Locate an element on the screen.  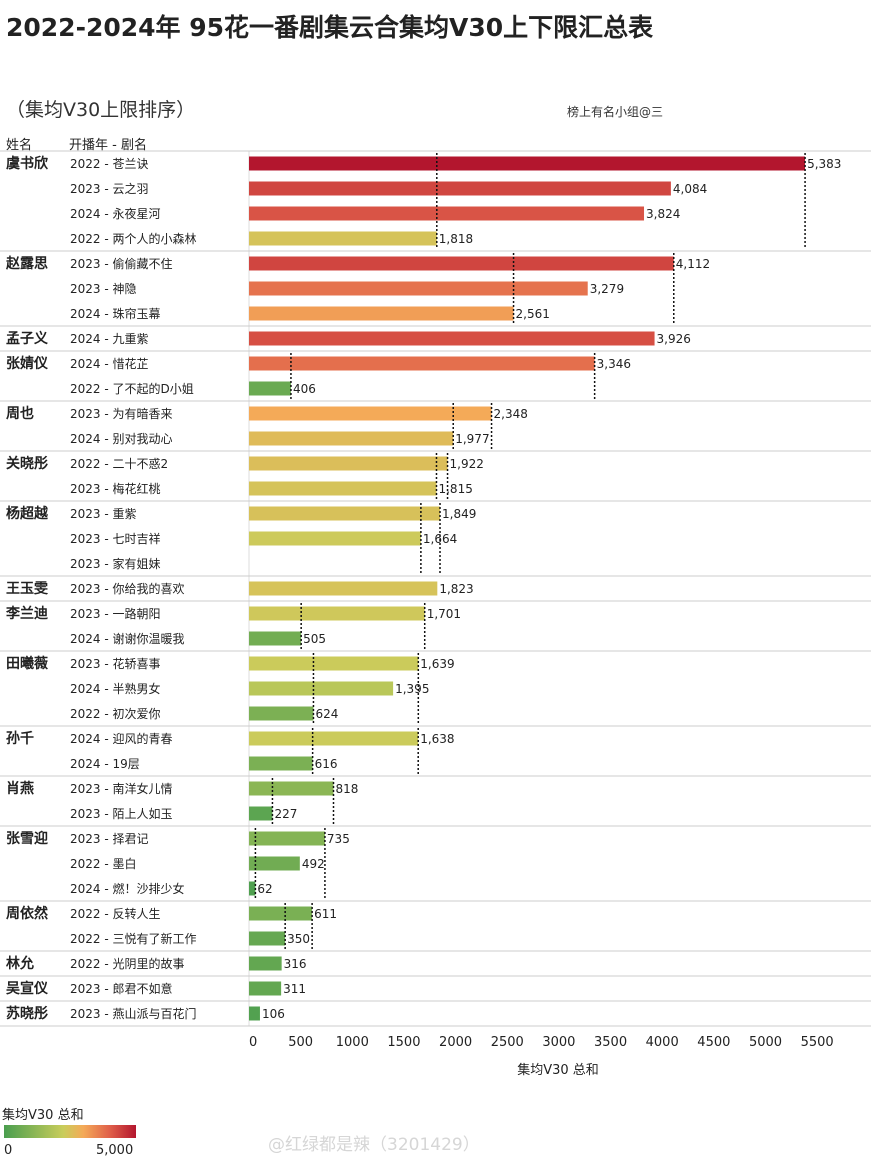
bar-value-label: 505 is located at coordinates (314, 639).